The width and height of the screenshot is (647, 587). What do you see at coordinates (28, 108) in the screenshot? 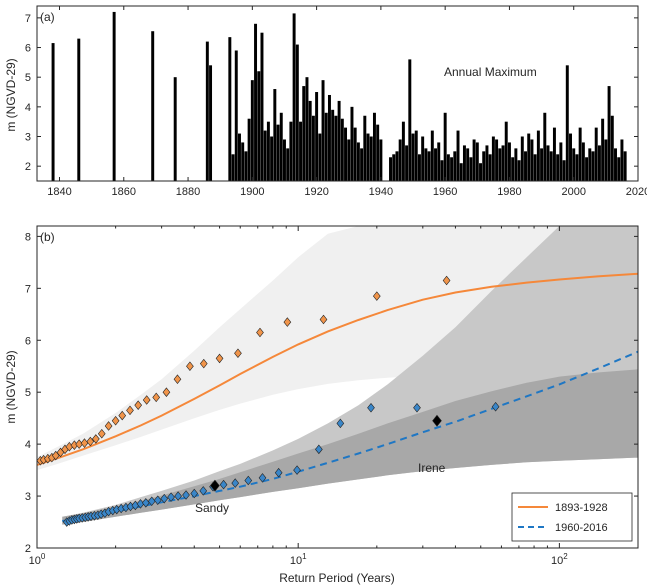
I see `y-tick-label: 4` at bounding box center [28, 108].